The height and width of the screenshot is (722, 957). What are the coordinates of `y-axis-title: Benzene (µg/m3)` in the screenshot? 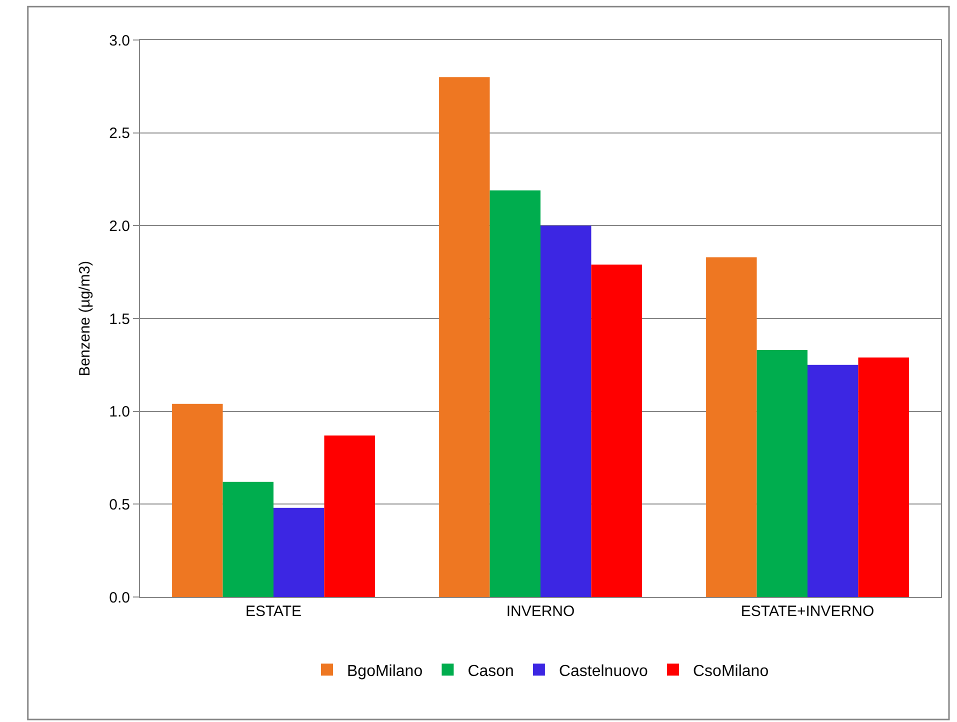 It's located at (85, 318).